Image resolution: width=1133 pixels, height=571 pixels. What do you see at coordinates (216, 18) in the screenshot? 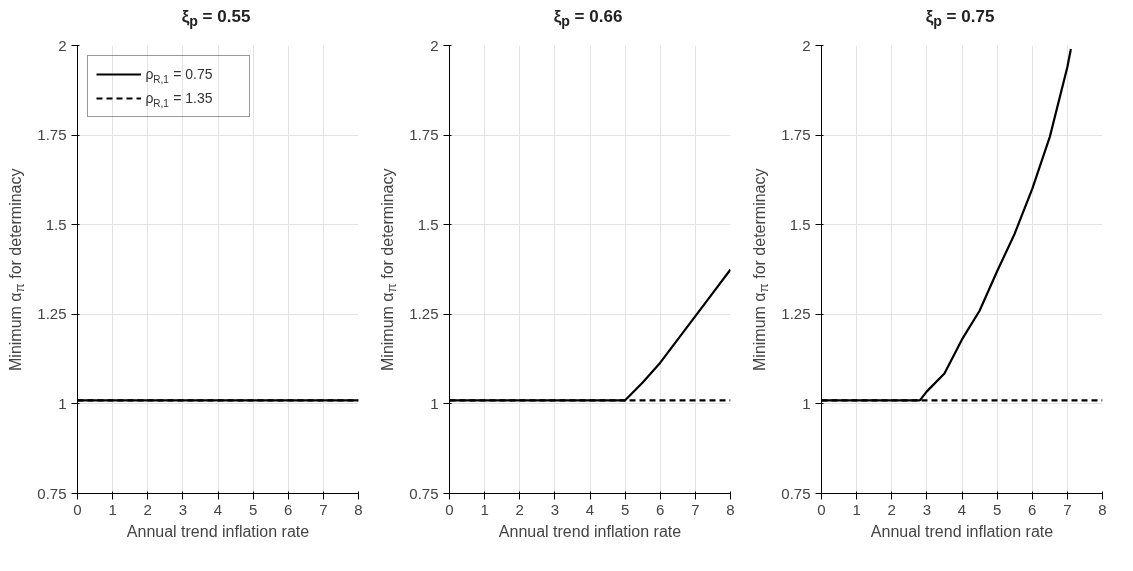
I see `chart-title: ξ$_{p}$ = 0.55` at bounding box center [216, 18].